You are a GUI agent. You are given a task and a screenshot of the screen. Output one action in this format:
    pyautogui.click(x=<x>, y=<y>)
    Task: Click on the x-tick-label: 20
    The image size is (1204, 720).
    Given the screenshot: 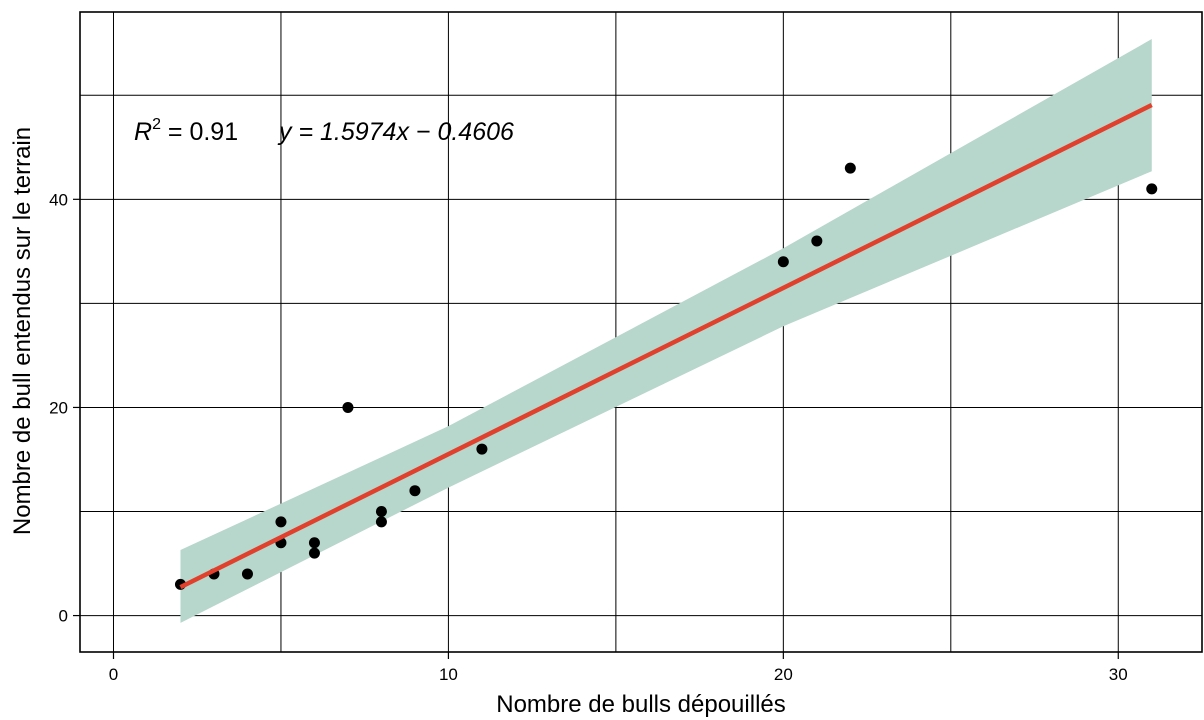 What is the action you would take?
    pyautogui.click(x=783, y=674)
    